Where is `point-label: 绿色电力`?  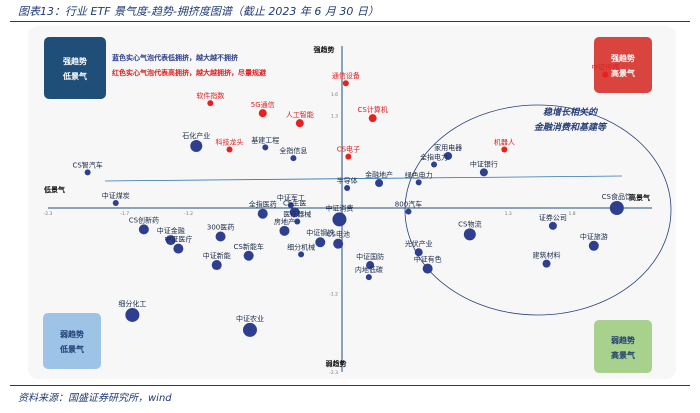
point-label: 绿色电力 is located at coordinates (419, 174).